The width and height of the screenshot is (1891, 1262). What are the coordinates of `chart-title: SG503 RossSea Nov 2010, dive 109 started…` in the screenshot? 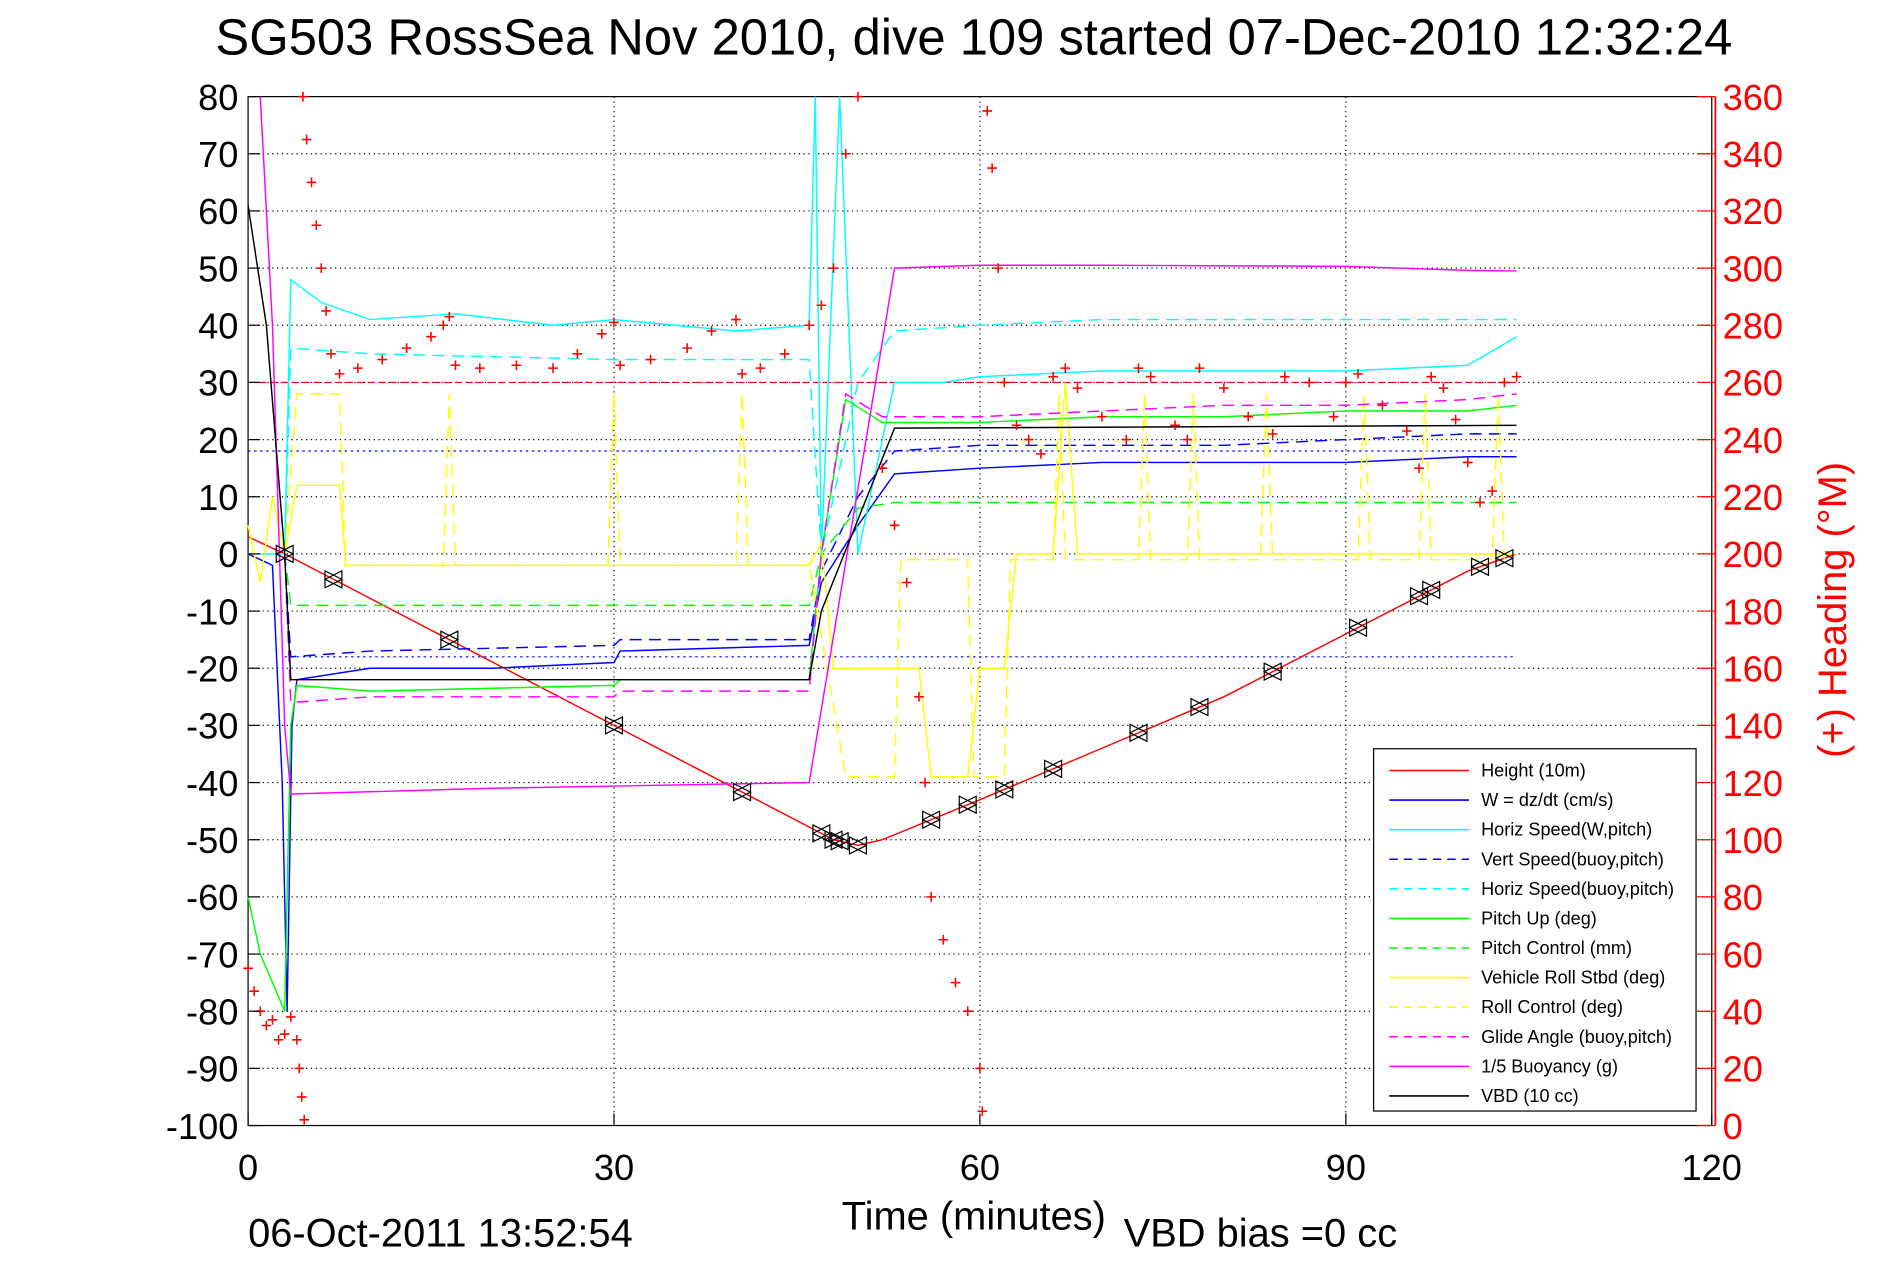 It's located at (973, 36).